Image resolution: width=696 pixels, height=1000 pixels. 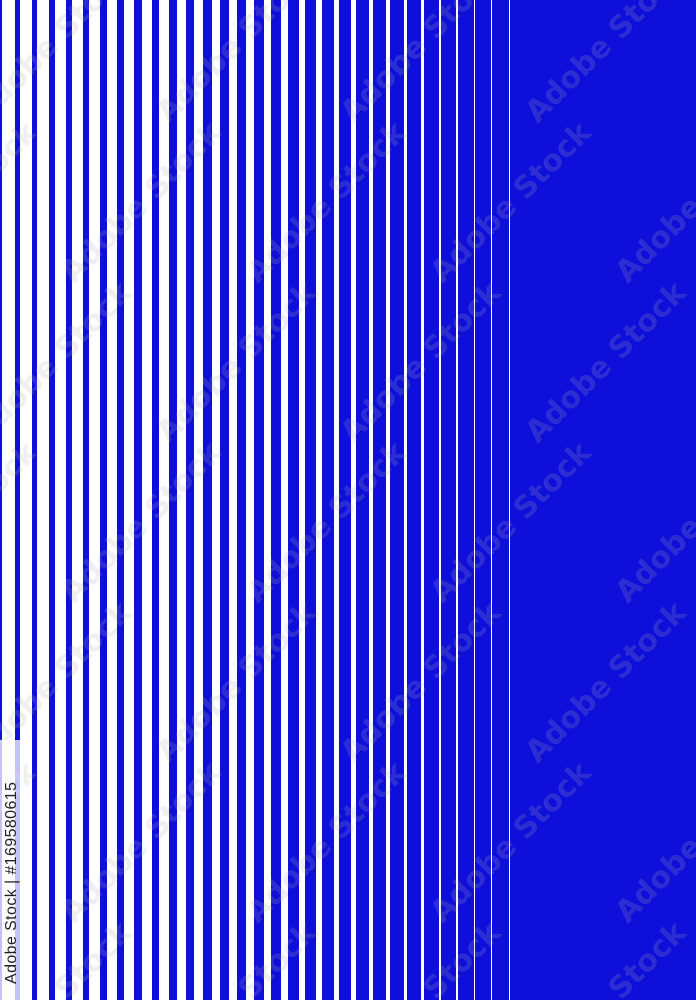 What do you see at coordinates (11, 882) in the screenshot?
I see `credit-label-text: Adobe Stock | #169580615` at bounding box center [11, 882].